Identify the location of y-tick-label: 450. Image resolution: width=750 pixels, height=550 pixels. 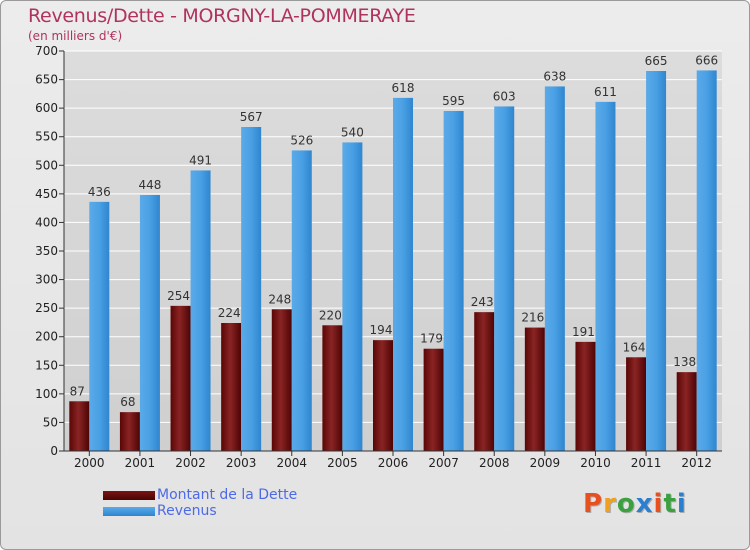
(46, 194).